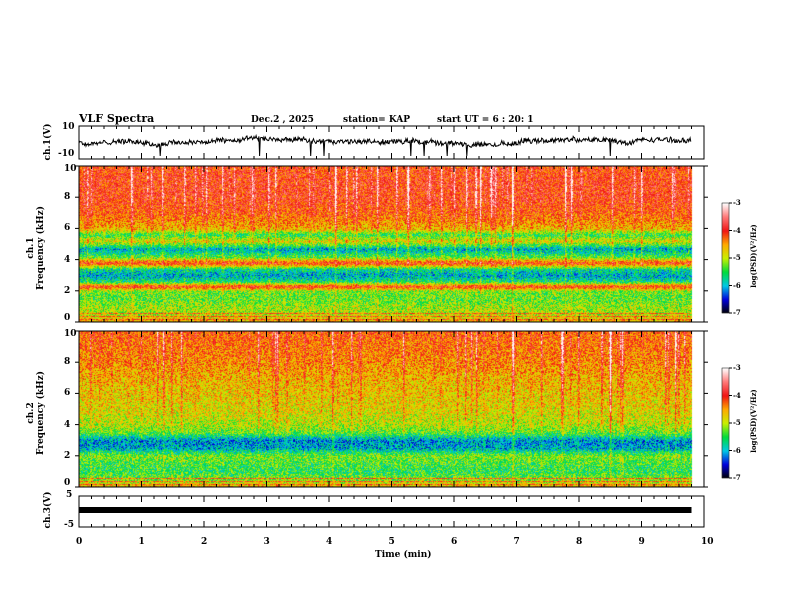  I want to click on x-tick-label: 4, so click(329, 542).